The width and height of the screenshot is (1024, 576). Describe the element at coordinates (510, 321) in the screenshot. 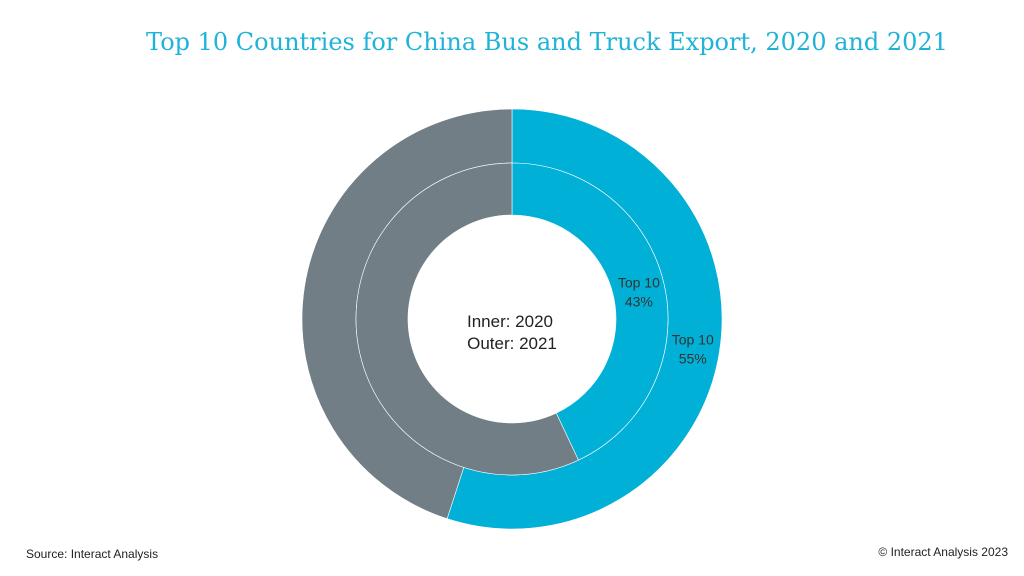

I see `center-label-inner: Inner: 2020` at that location.